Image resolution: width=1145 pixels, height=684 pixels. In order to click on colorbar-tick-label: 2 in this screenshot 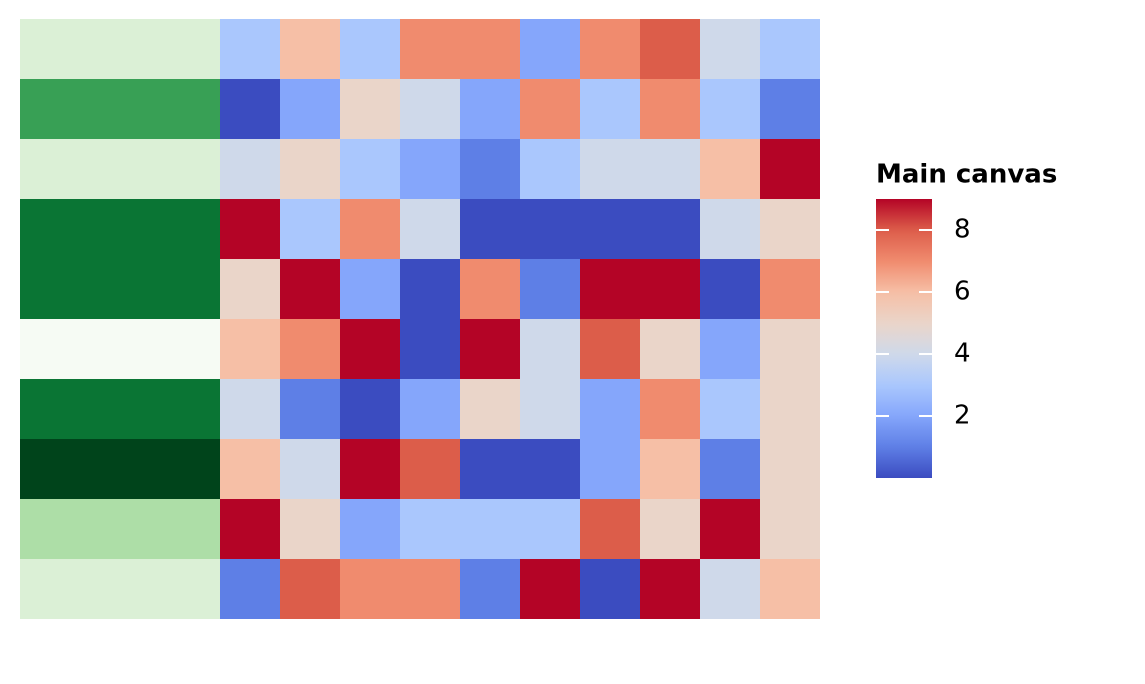, I will do `click(962, 416)`.